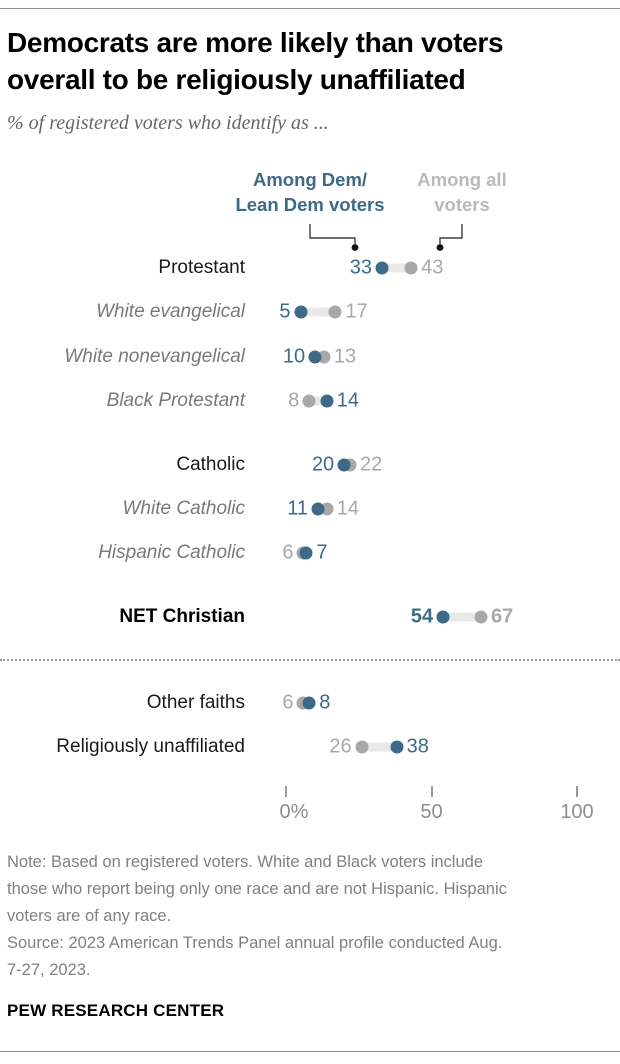  I want to click on all-value-label: 67, so click(502, 616).